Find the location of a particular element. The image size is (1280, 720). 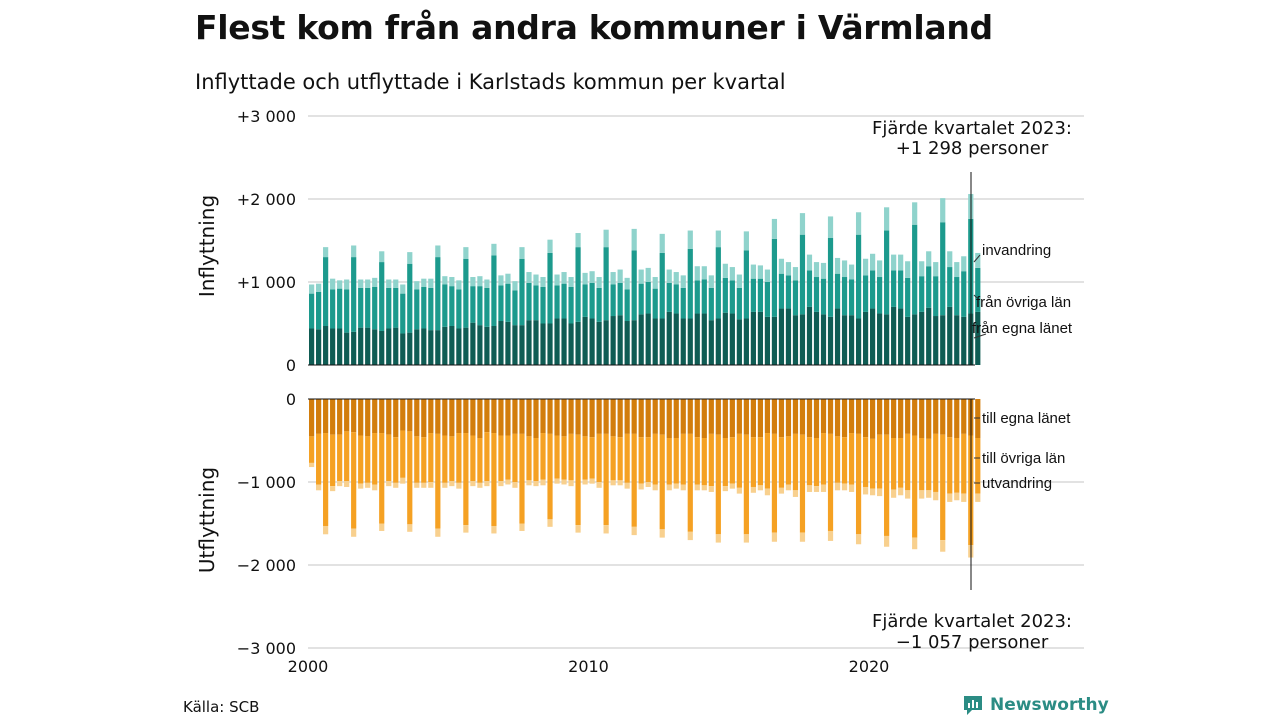

y-tick-label: +2 000 is located at coordinates (266, 199).